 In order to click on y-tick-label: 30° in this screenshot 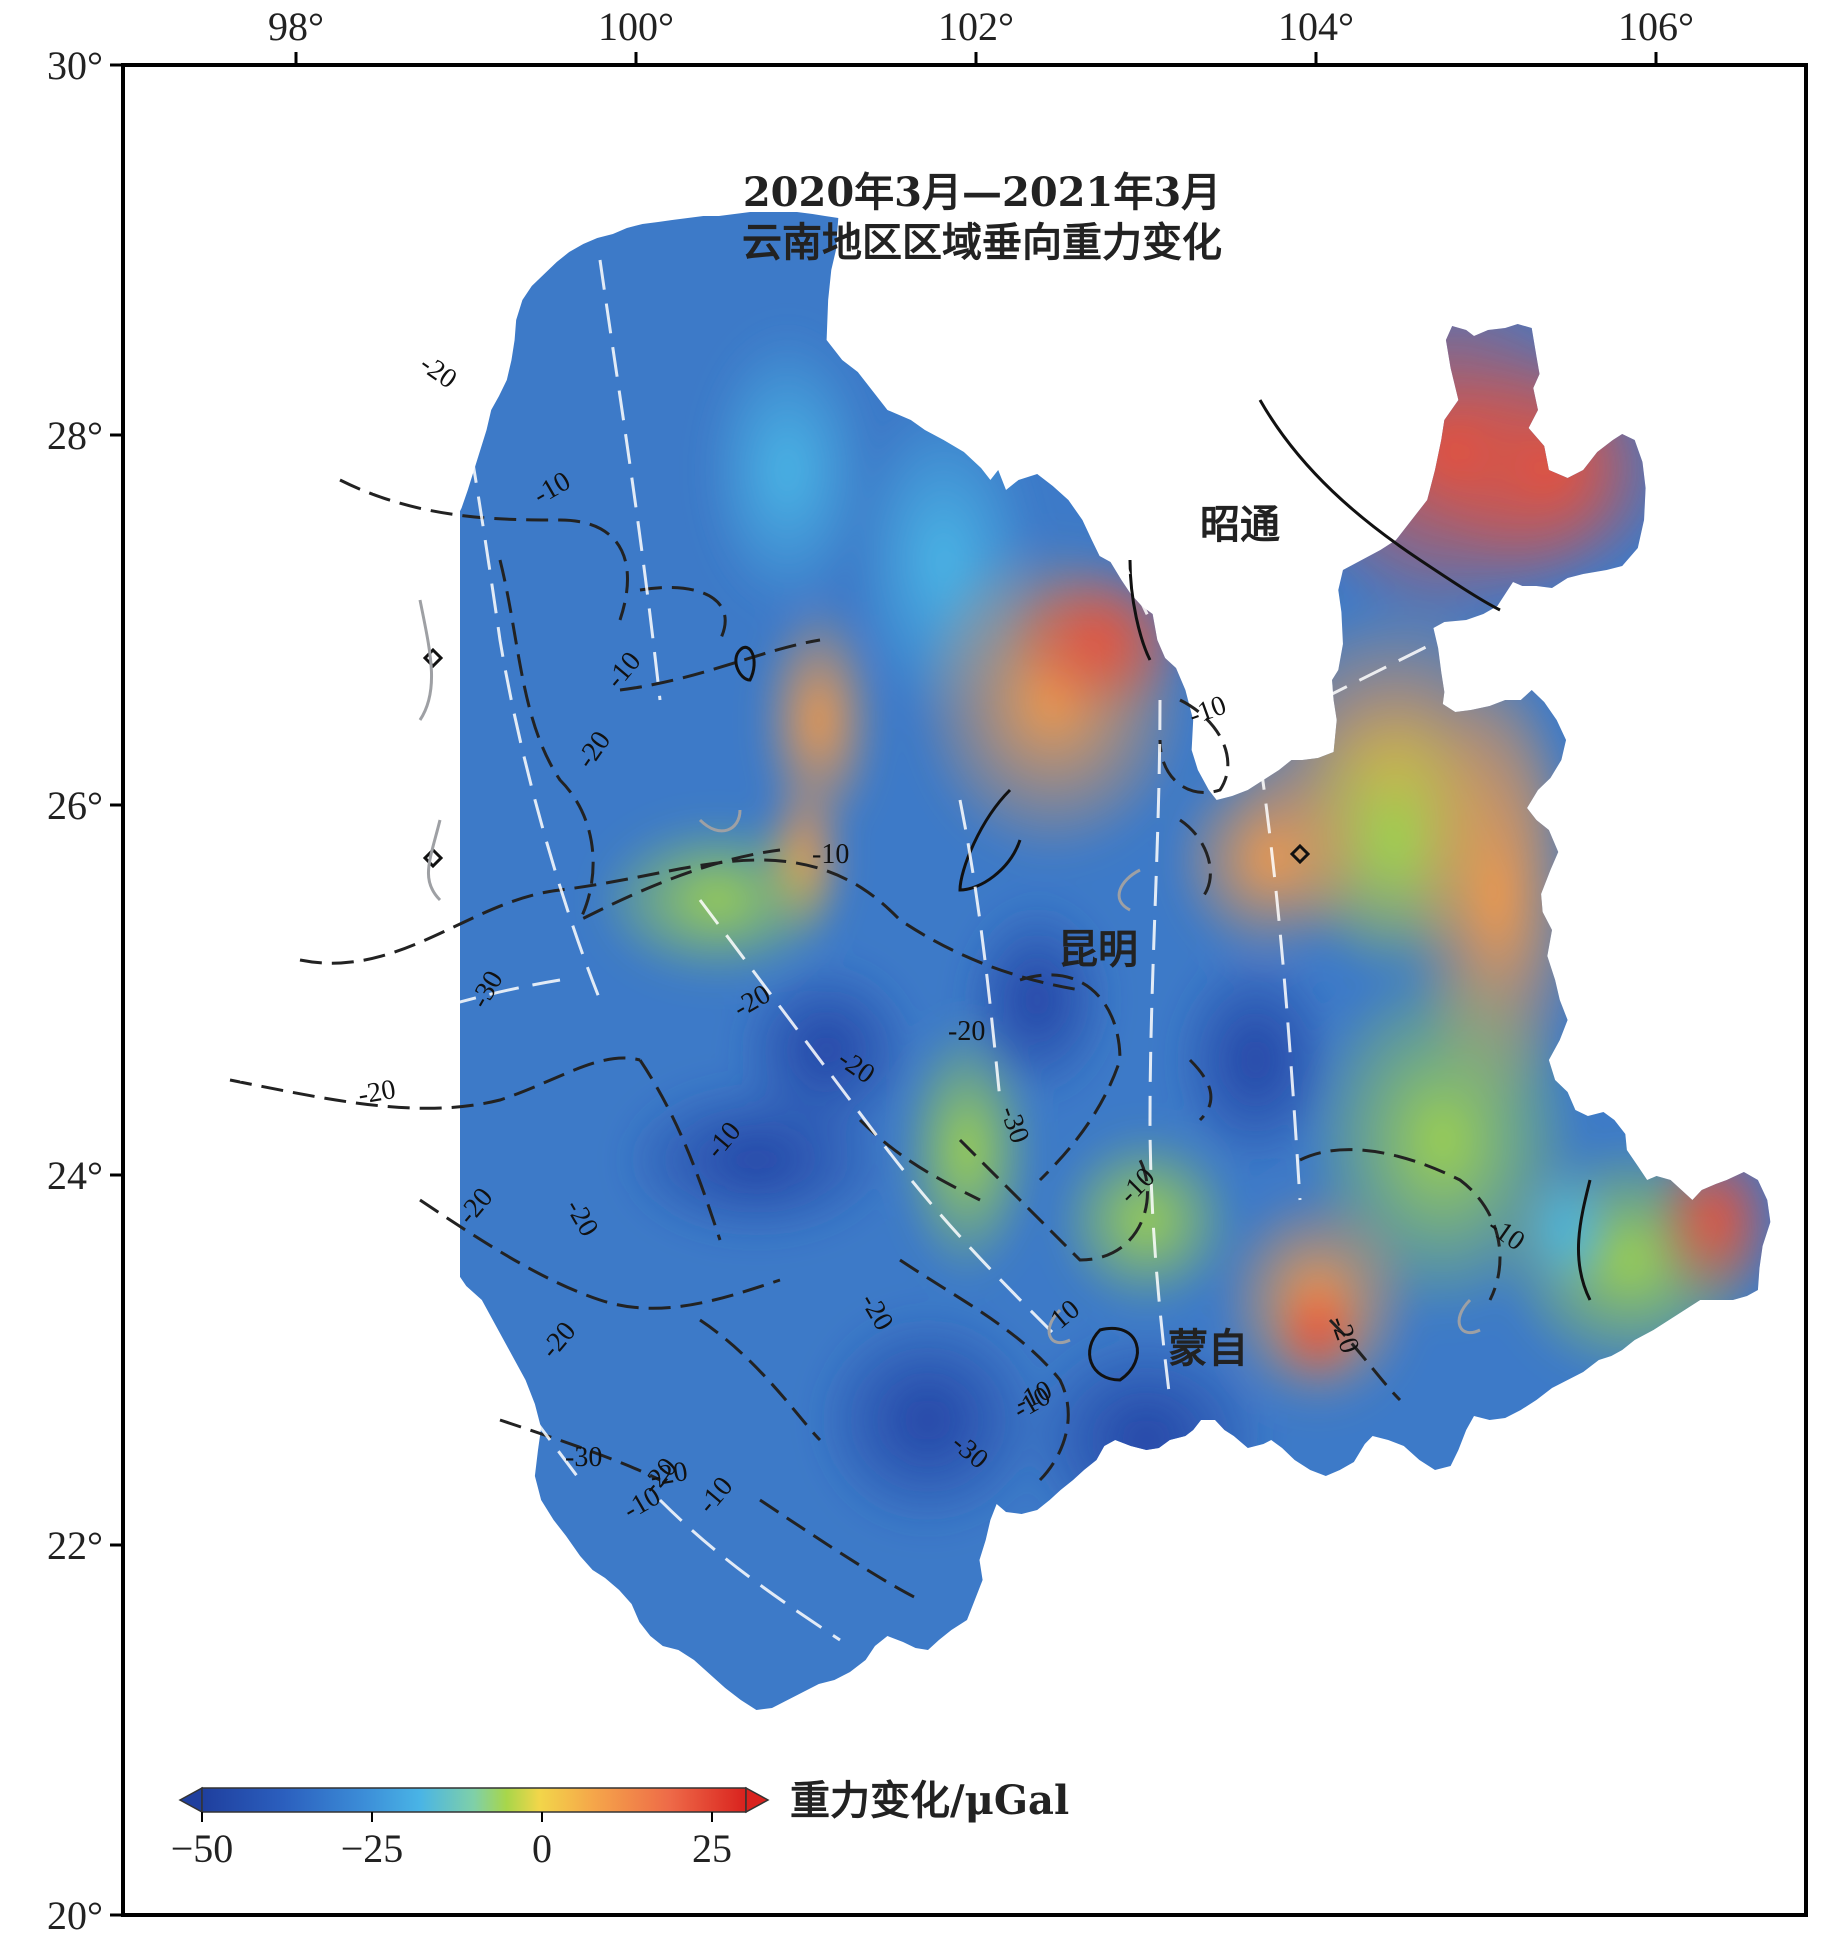, I will do `click(75, 65)`.